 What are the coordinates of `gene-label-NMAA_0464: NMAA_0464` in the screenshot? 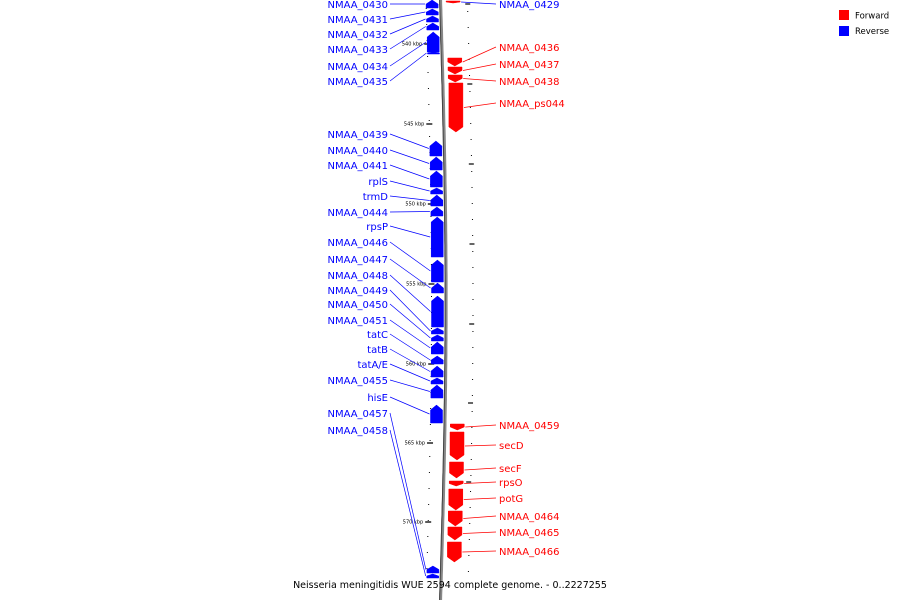 It's located at (529, 517).